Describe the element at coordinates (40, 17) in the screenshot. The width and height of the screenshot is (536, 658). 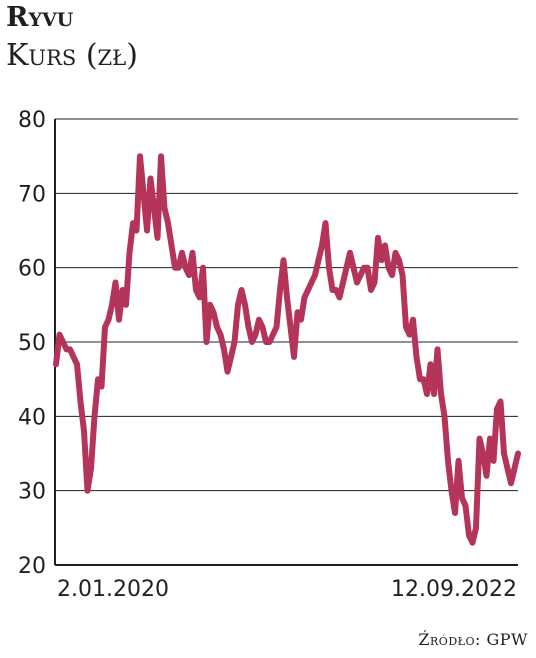
I see `chart-title: Ryvu` at that location.